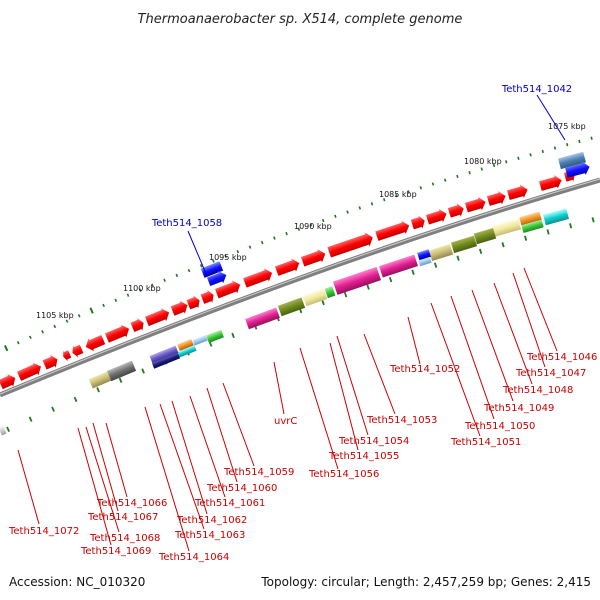  I want to click on gene-label-teth514-1062: Teth514_1062, so click(211, 520).